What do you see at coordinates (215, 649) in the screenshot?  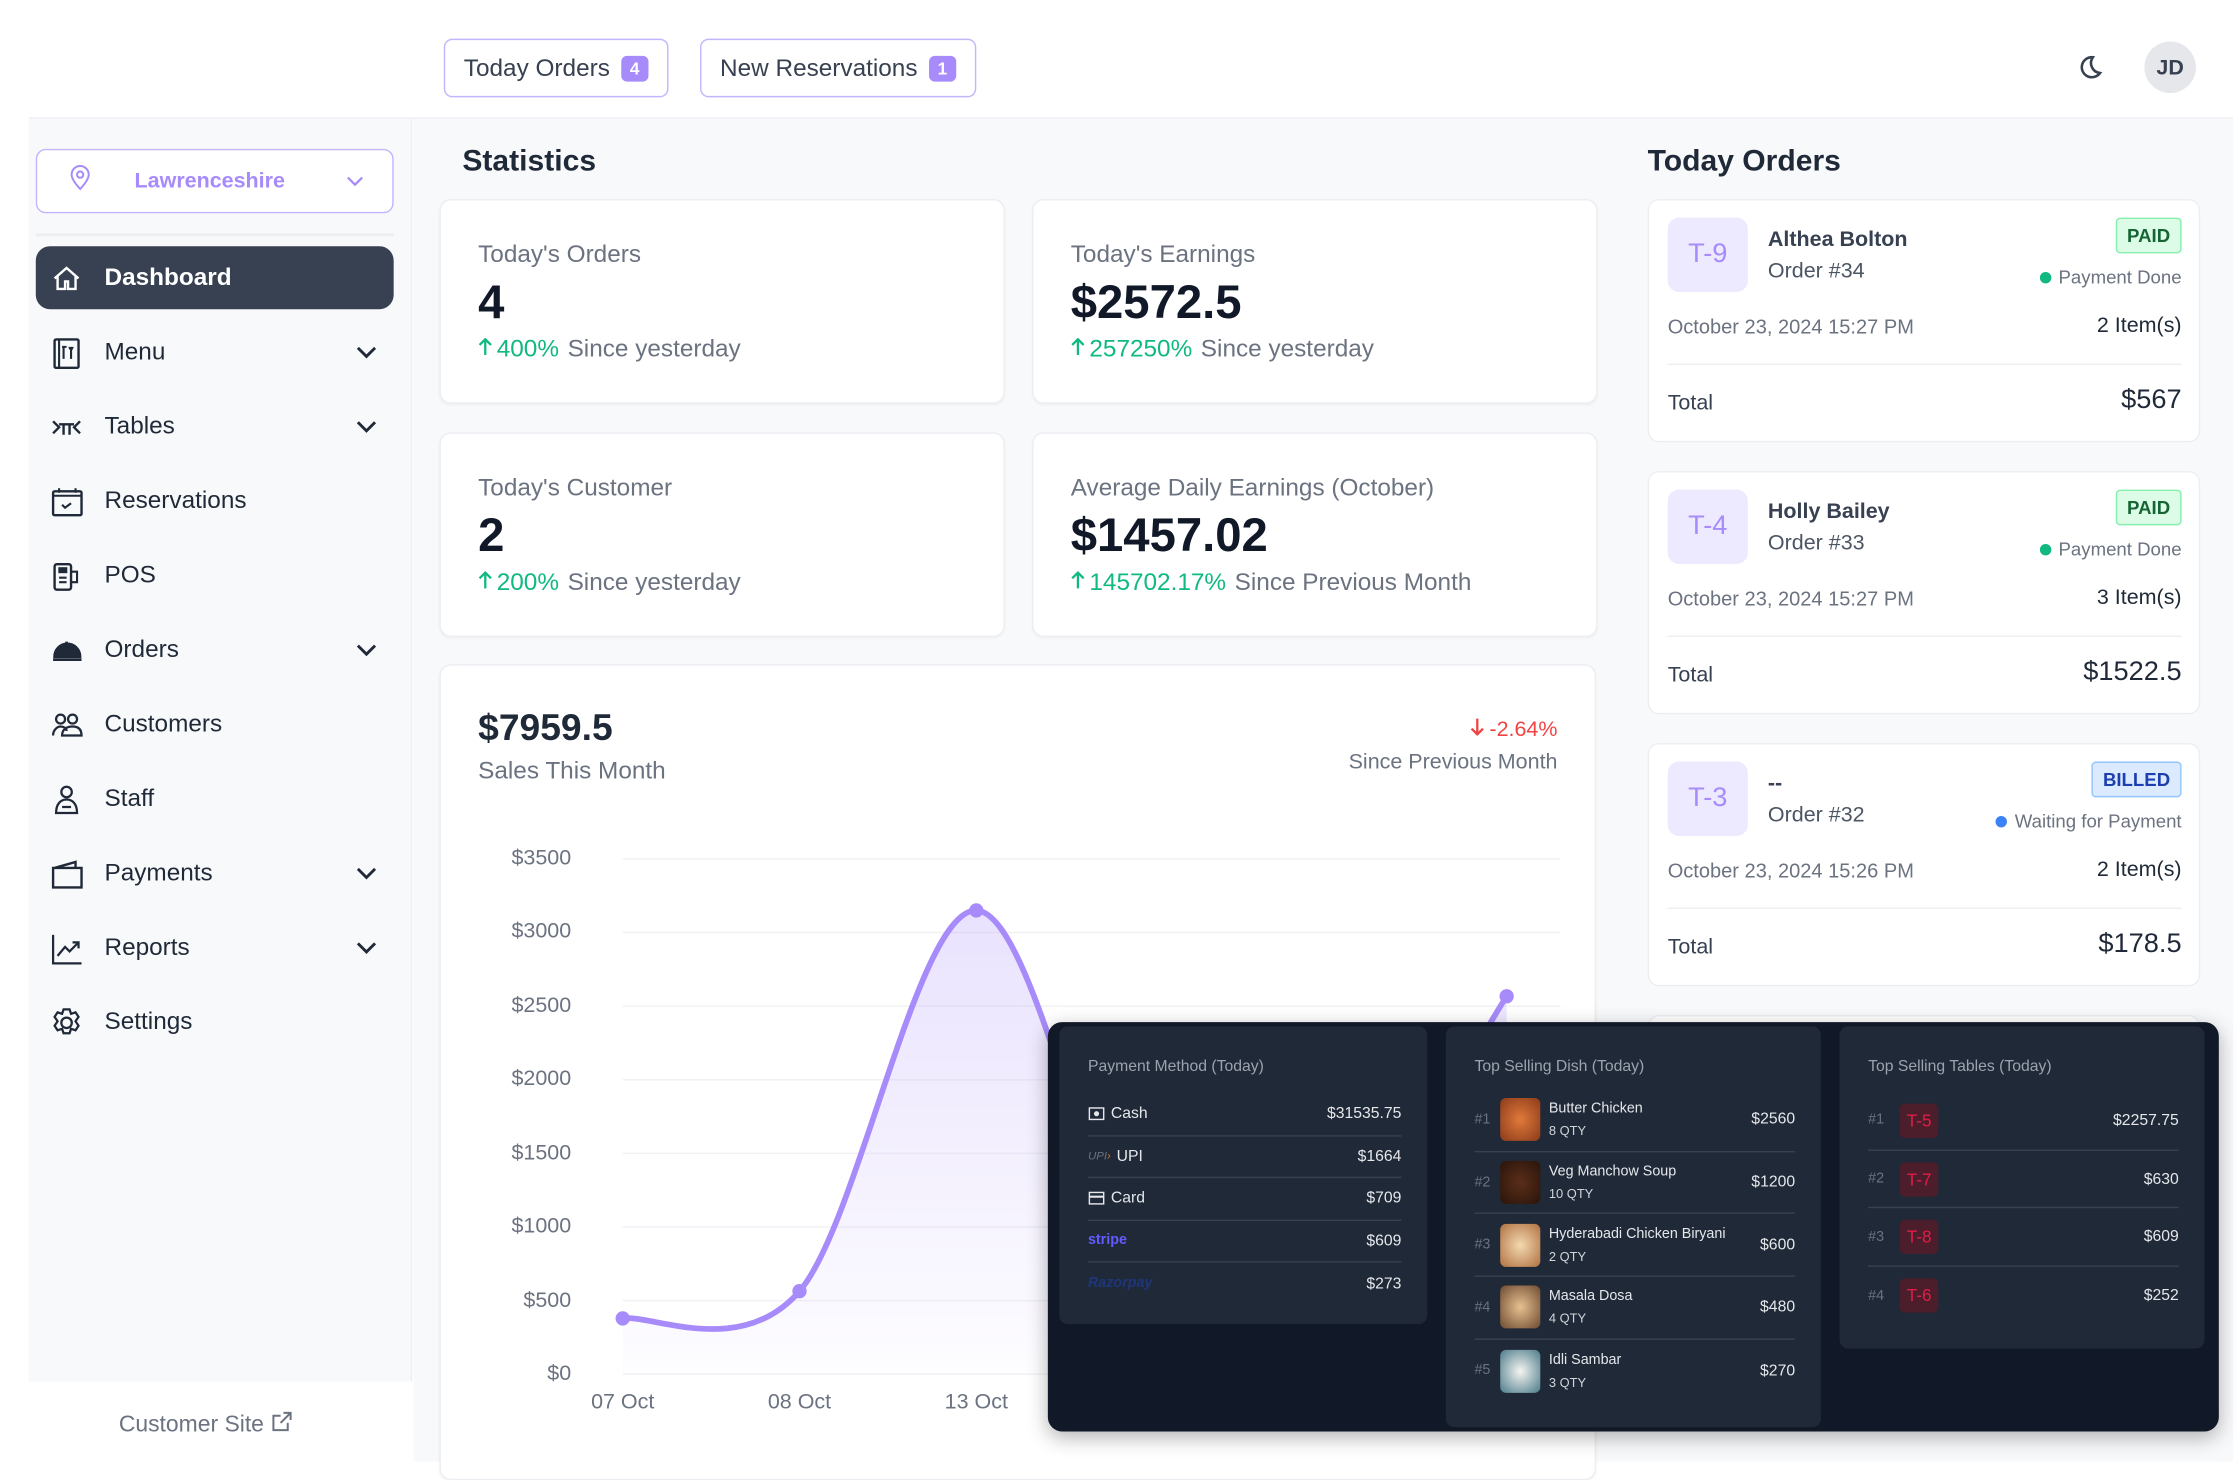 I see `sidebar-item-orders: Orders` at bounding box center [215, 649].